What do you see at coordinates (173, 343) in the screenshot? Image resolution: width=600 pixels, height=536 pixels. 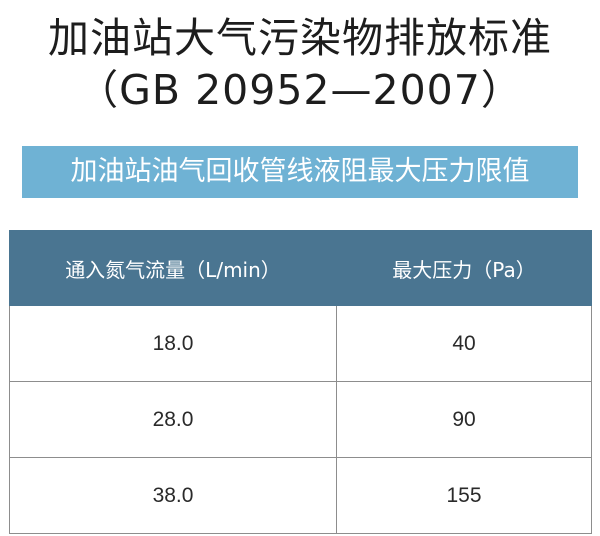 I see `flow-cell: 18.0` at bounding box center [173, 343].